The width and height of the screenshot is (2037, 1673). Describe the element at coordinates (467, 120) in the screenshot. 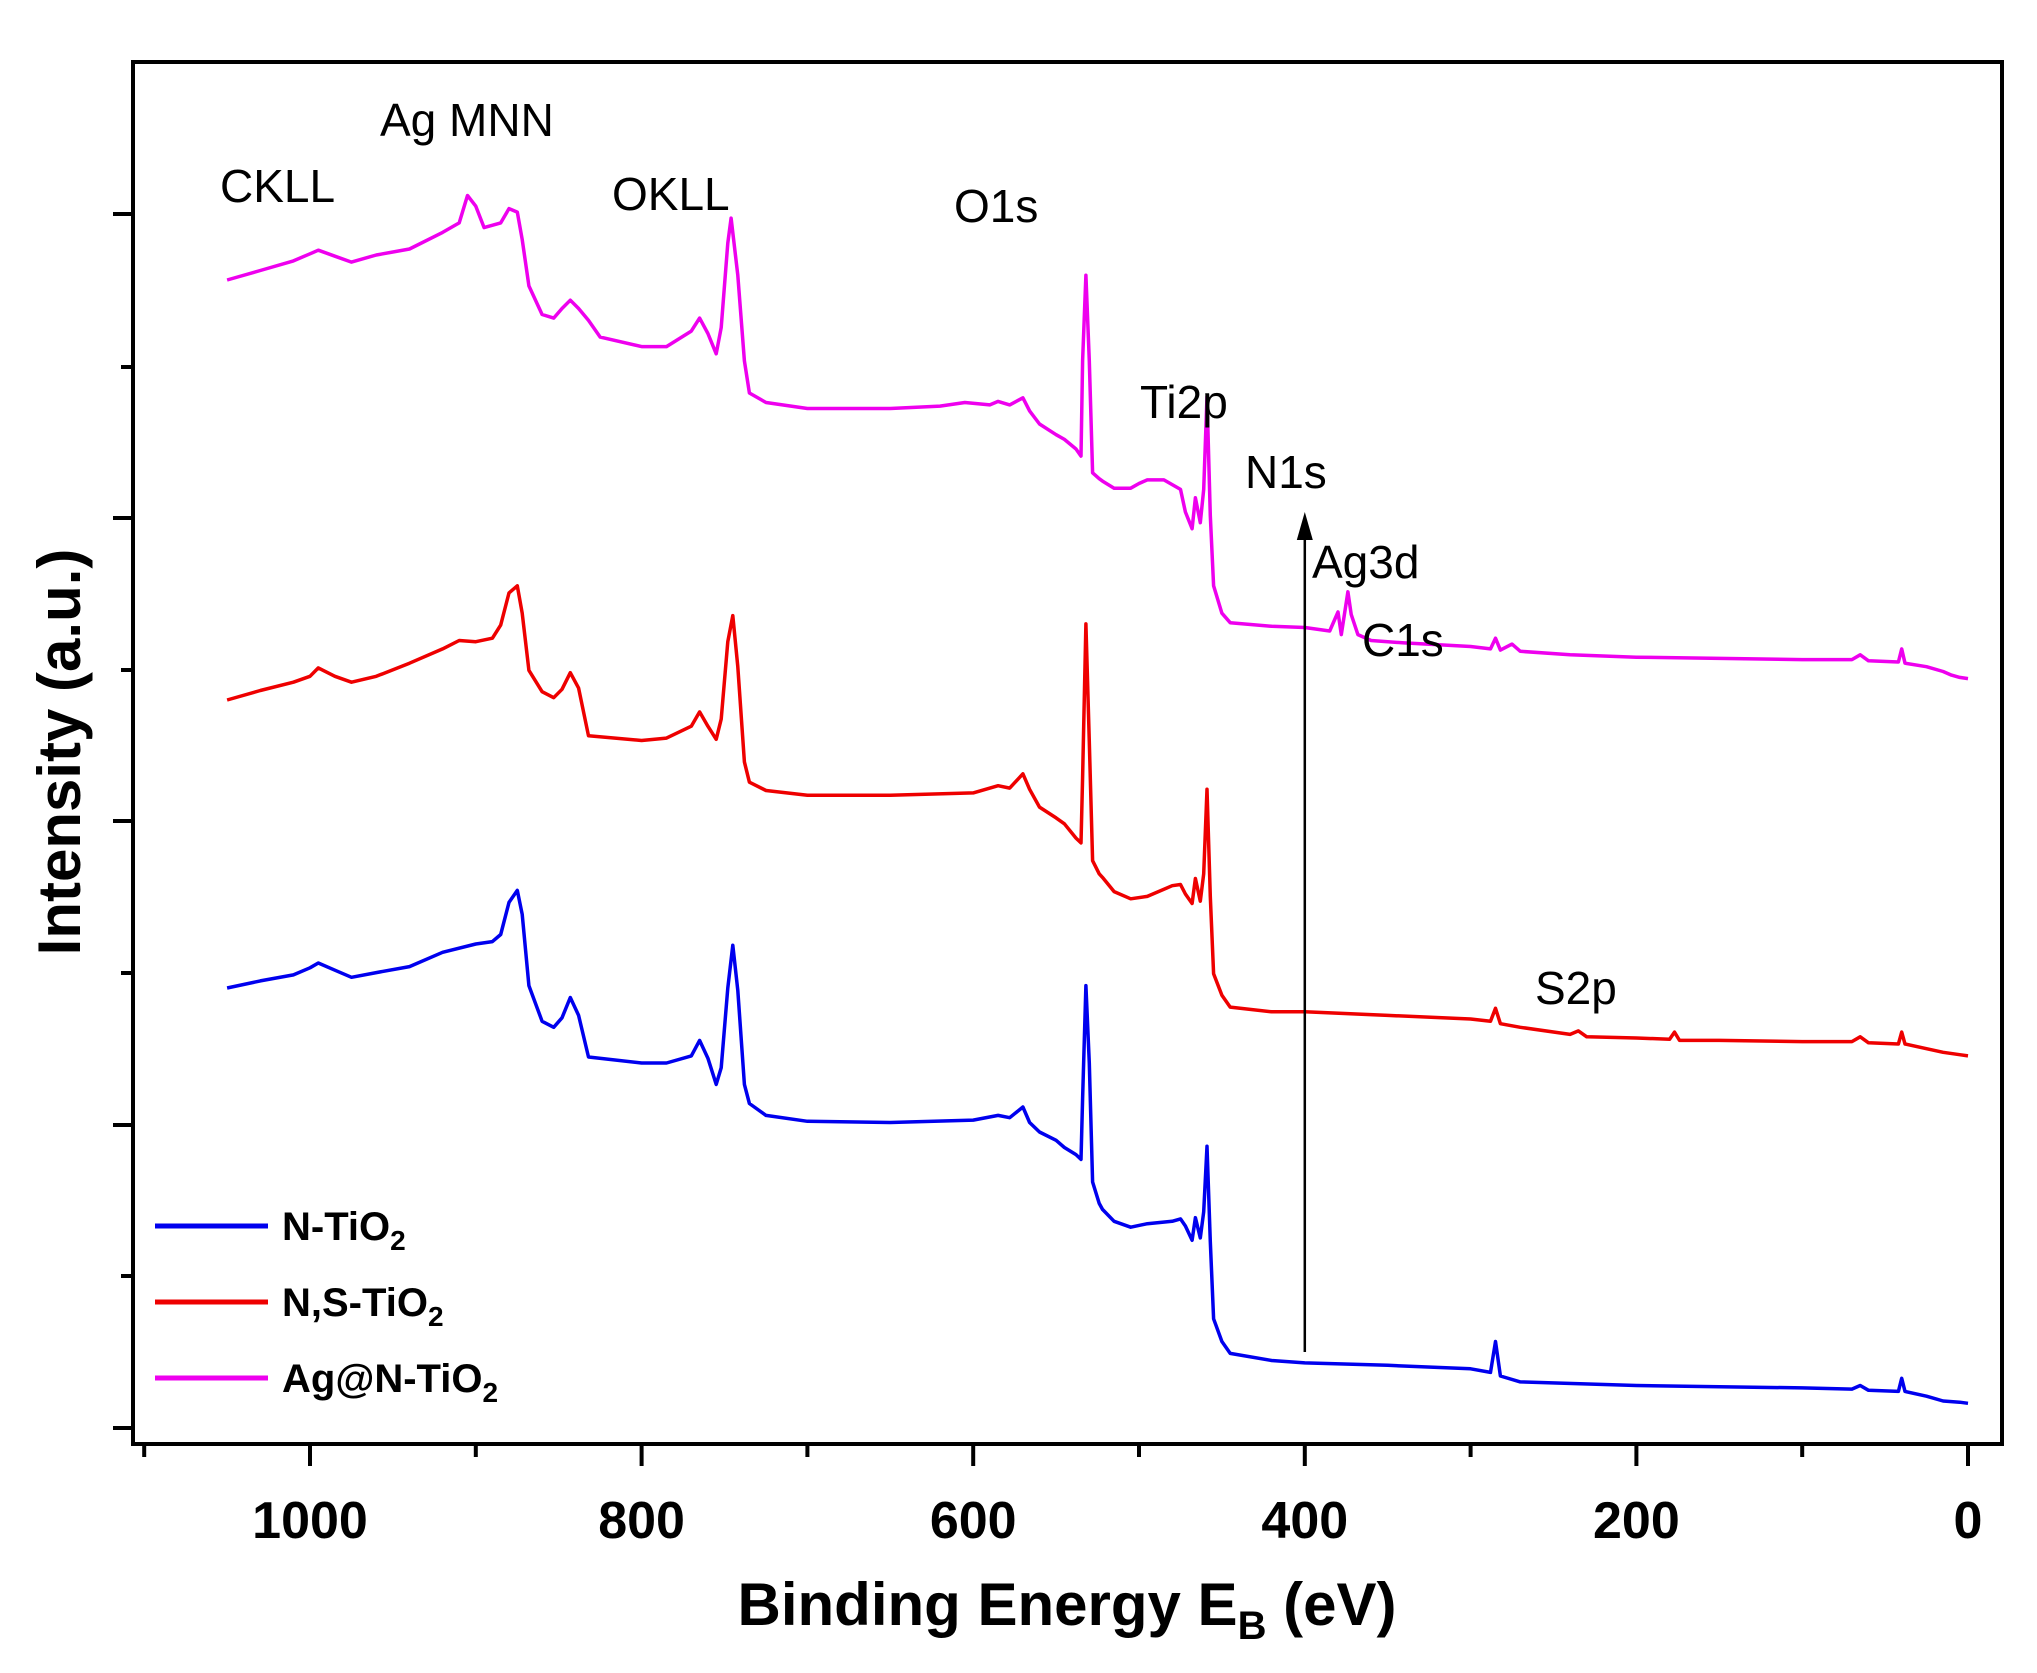

I see `annot-ag-mnn: Ag MNN` at that location.